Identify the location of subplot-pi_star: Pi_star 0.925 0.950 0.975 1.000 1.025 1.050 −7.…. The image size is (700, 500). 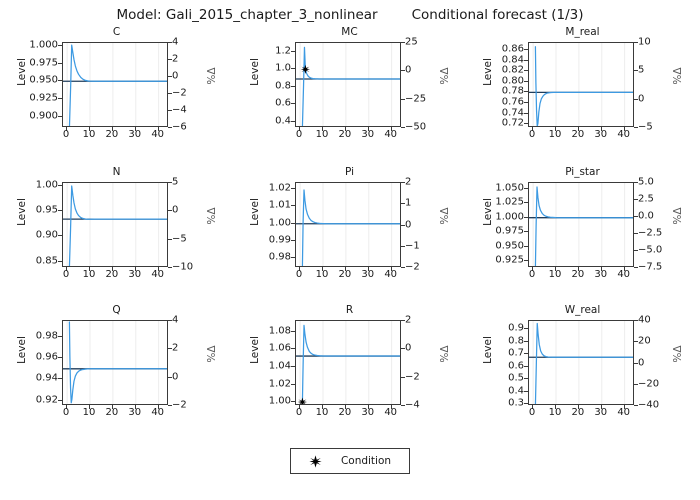
(582, 235).